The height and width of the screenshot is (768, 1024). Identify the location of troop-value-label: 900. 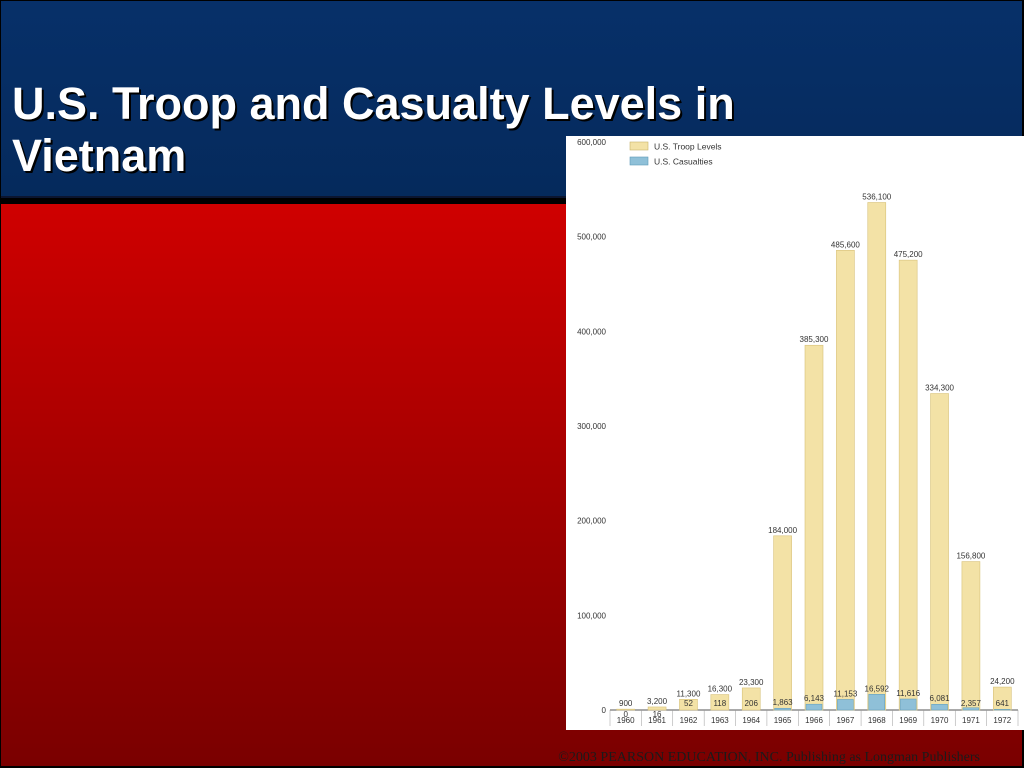
(626, 703).